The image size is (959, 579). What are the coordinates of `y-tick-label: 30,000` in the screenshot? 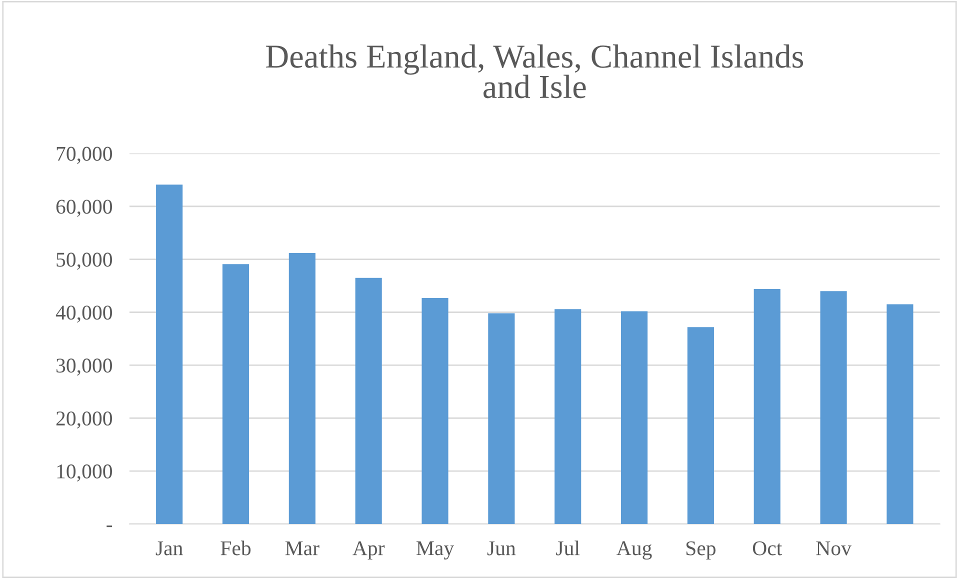 It's located at (84, 367).